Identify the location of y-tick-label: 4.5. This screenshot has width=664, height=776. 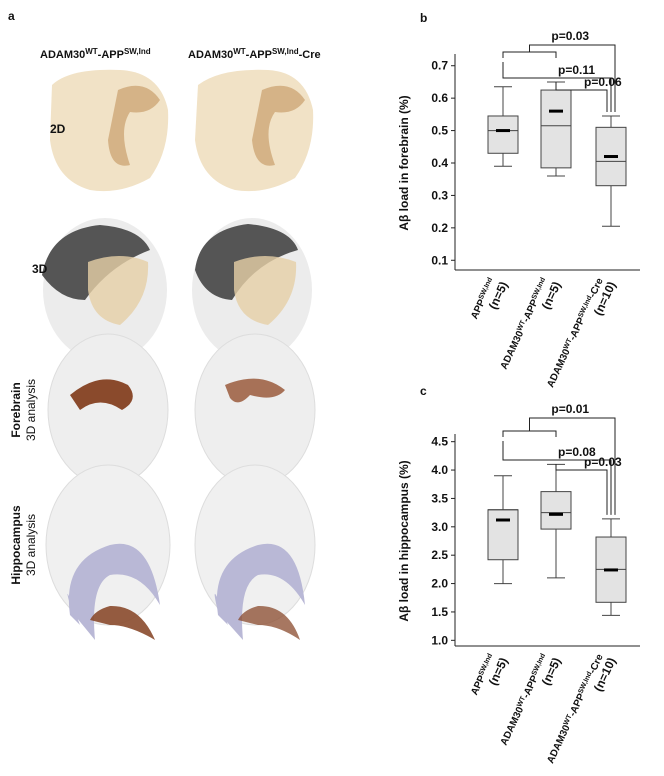
(439, 442).